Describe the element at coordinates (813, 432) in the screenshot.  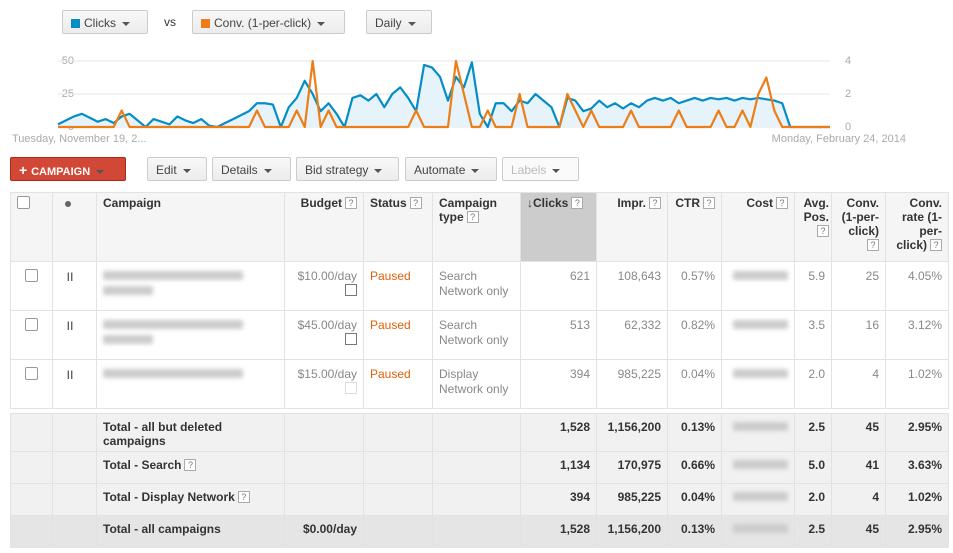
I see `cell: 2.5` at that location.